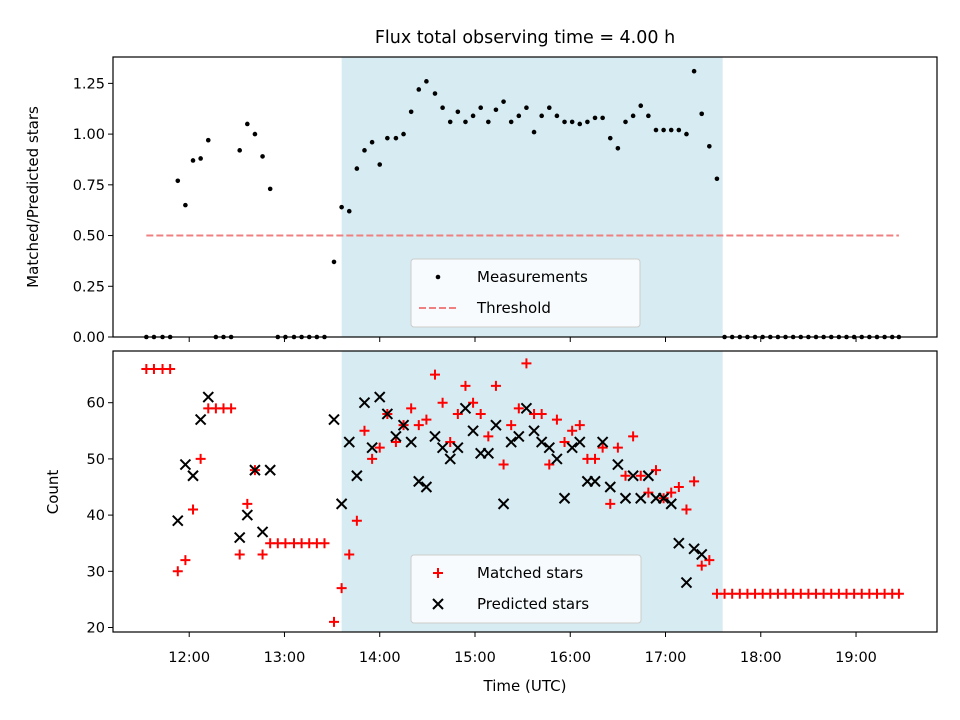 The width and height of the screenshot is (960, 720). I want to click on legend-box, so click(526, 589).